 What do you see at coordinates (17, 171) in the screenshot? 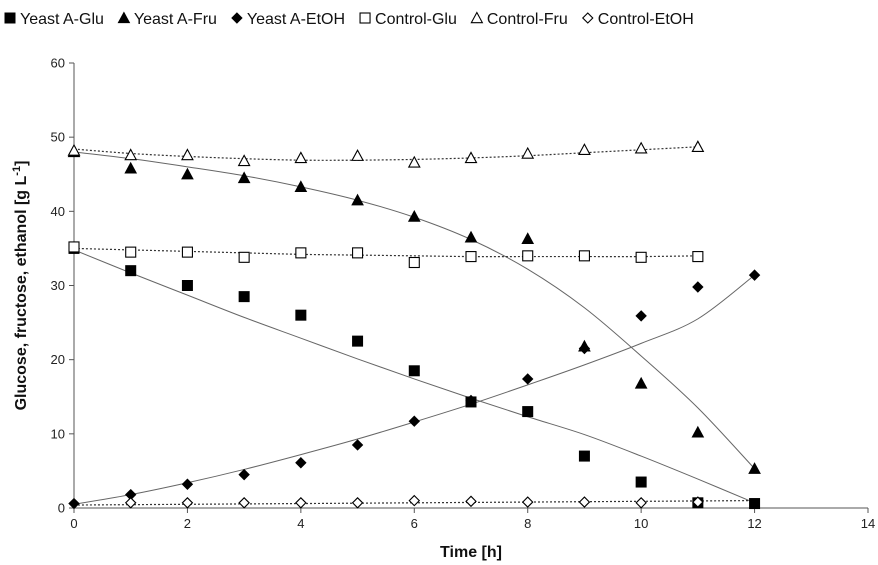
I see `y-axis-title-sup: -1` at bounding box center [17, 171].